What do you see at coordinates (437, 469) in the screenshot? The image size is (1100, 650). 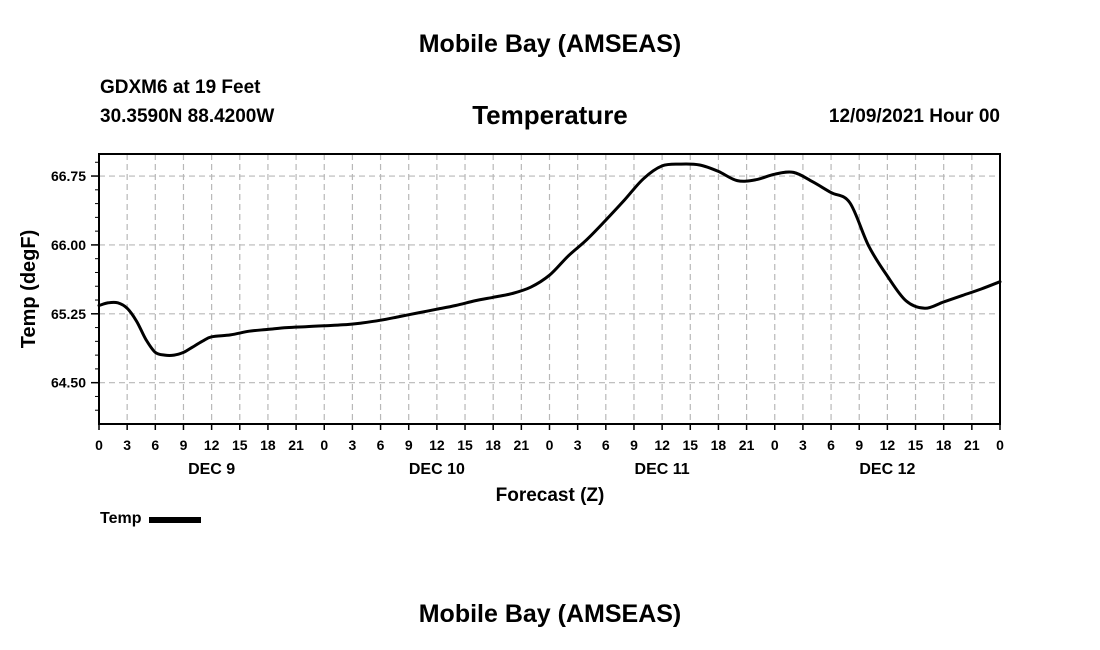 I see `day-label: DEC 10` at bounding box center [437, 469].